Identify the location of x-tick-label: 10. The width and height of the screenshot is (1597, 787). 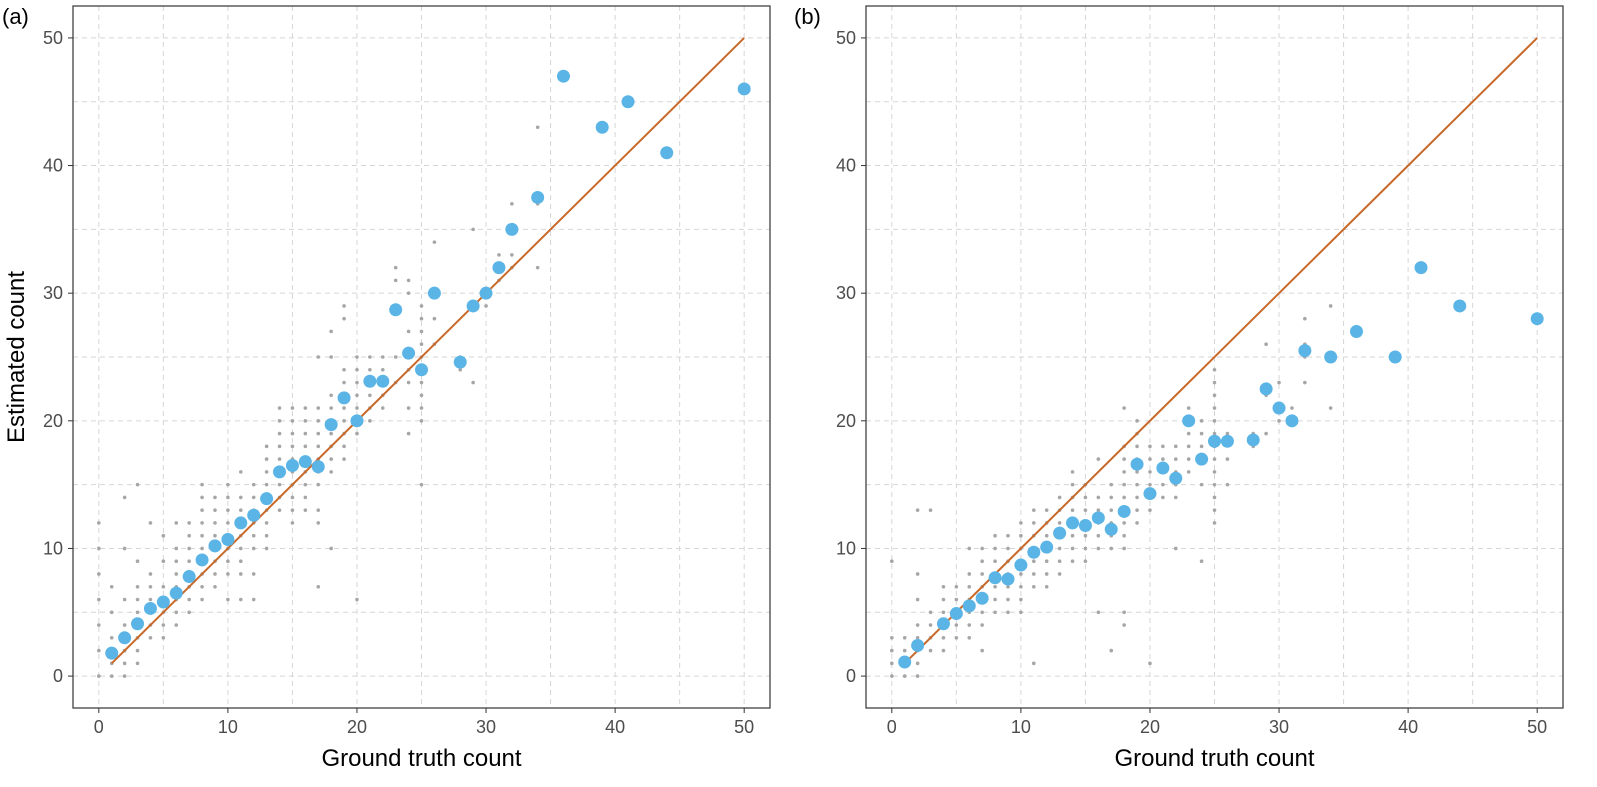
(228, 727).